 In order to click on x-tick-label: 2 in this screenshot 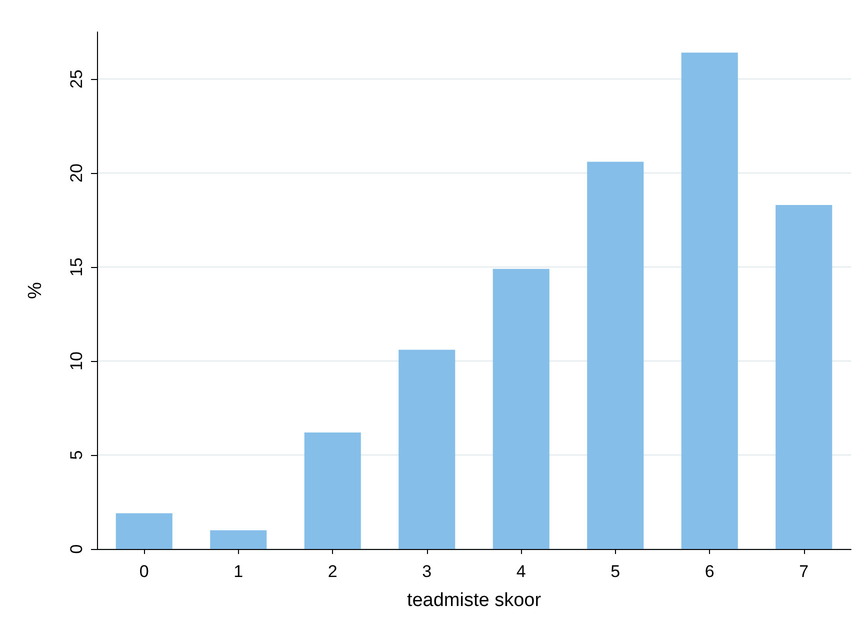, I will do `click(333, 571)`.